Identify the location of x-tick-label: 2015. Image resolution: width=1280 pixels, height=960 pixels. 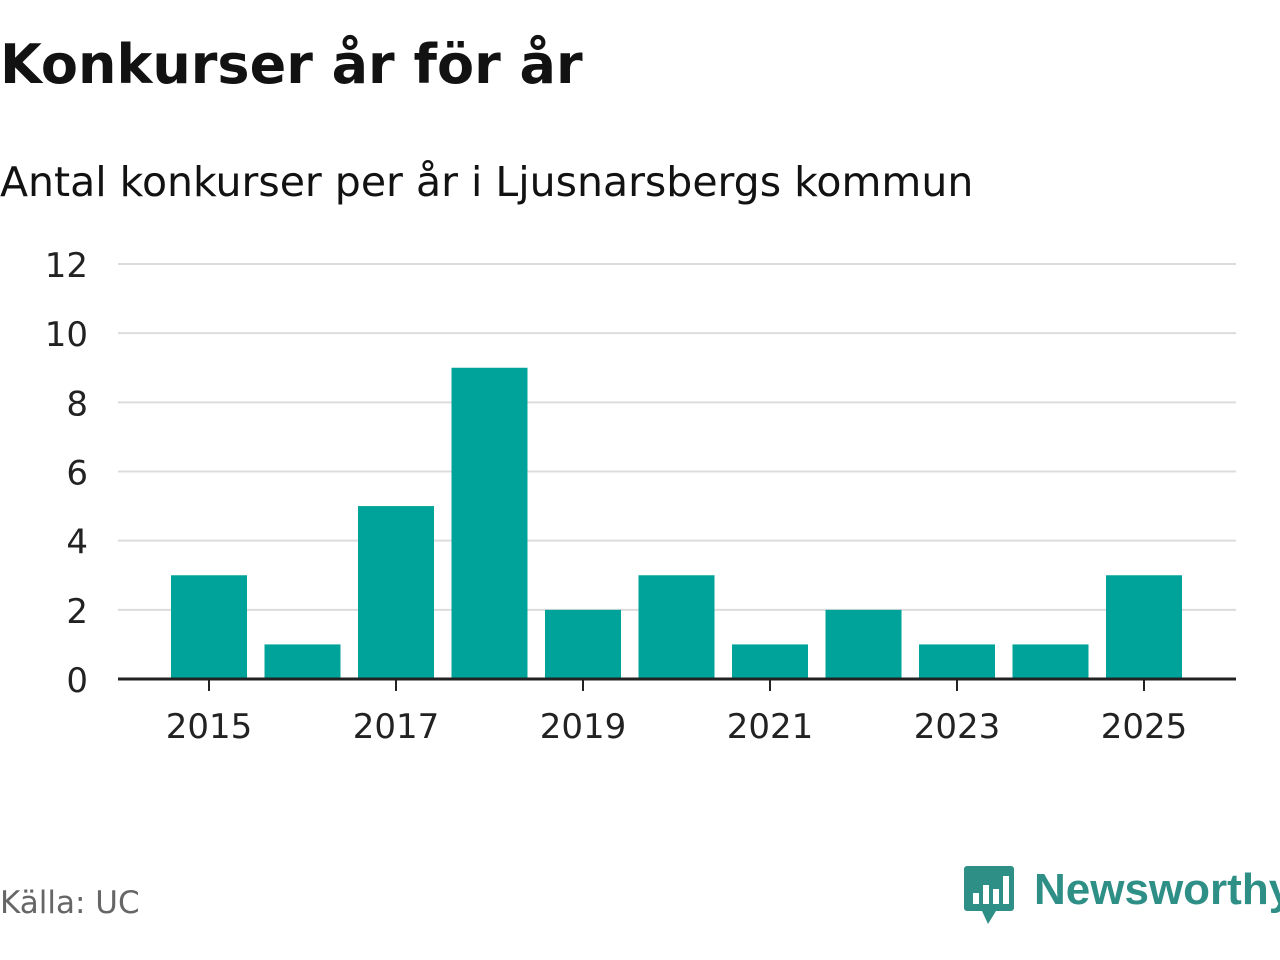
(209, 727).